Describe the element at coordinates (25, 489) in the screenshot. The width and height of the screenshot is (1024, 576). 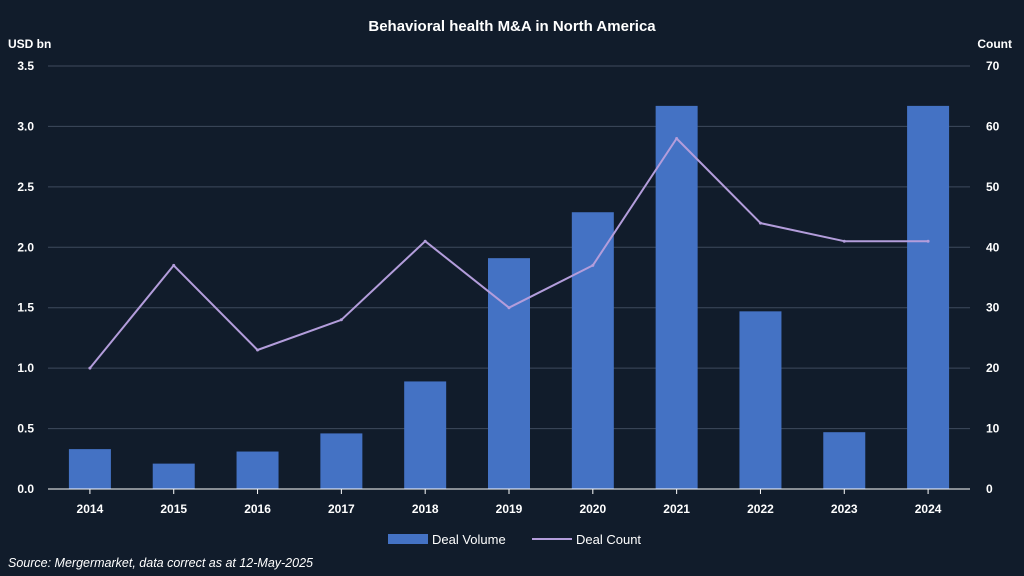
I see `left-tick-label: 0.0` at that location.